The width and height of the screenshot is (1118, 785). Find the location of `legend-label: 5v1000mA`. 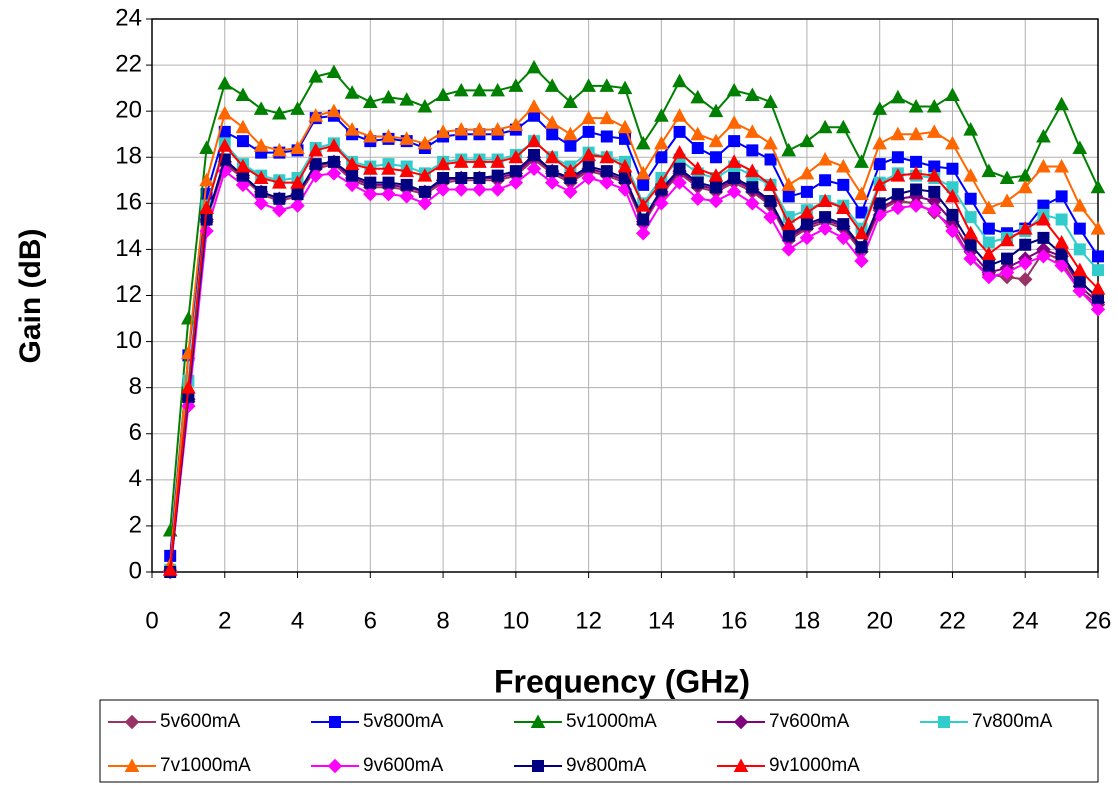

legend-label: 5v1000mA is located at coordinates (611, 721).